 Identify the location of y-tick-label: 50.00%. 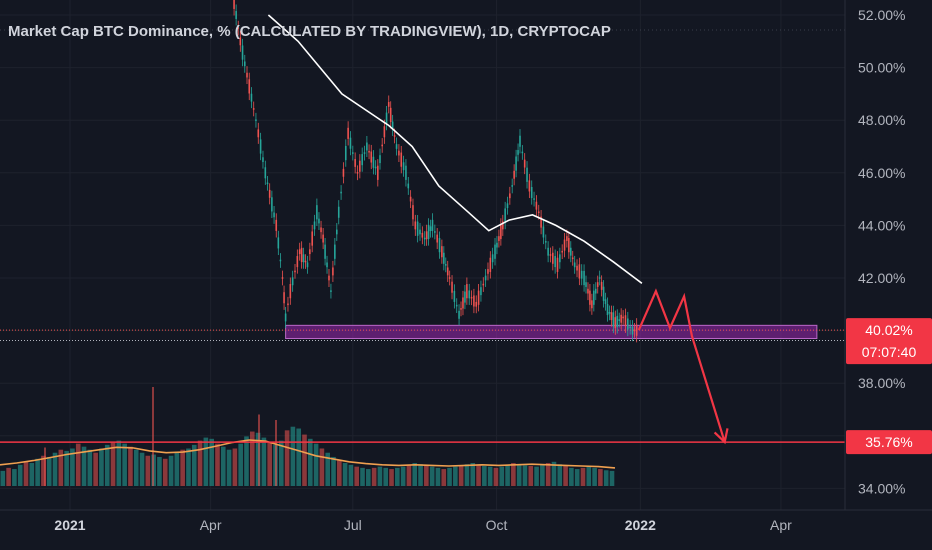
(881, 68).